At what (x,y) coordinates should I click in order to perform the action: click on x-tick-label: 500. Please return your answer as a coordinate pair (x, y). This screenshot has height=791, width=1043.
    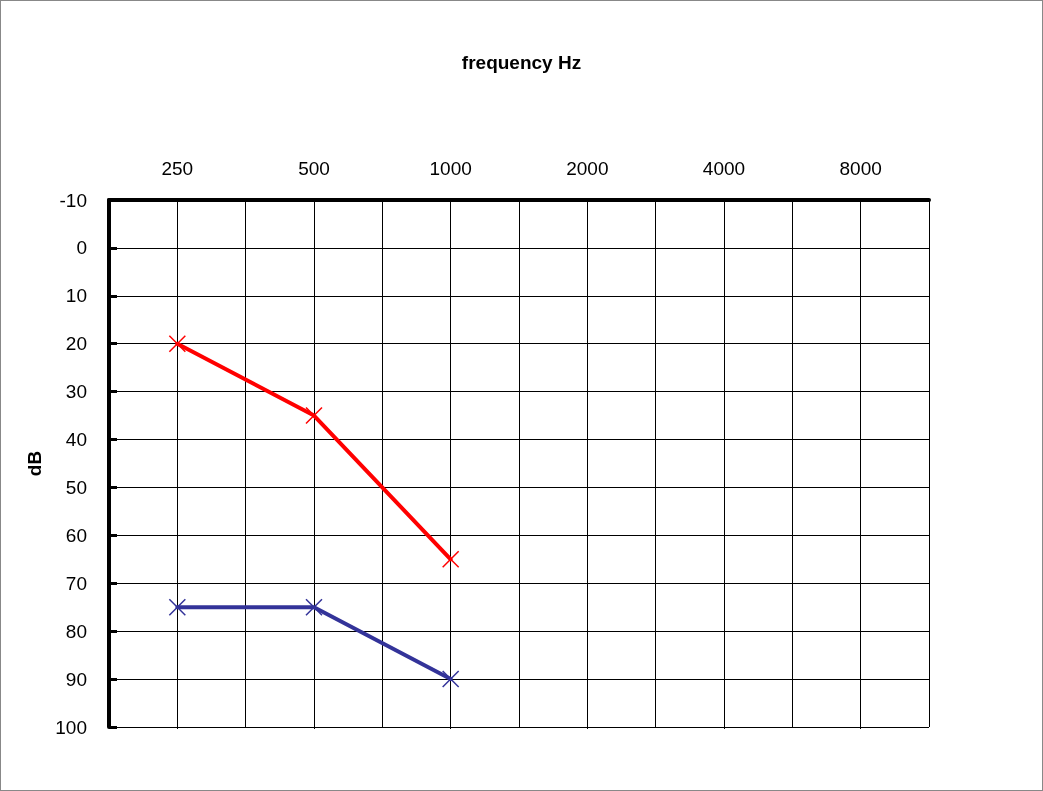
    Looking at the image, I should click on (314, 168).